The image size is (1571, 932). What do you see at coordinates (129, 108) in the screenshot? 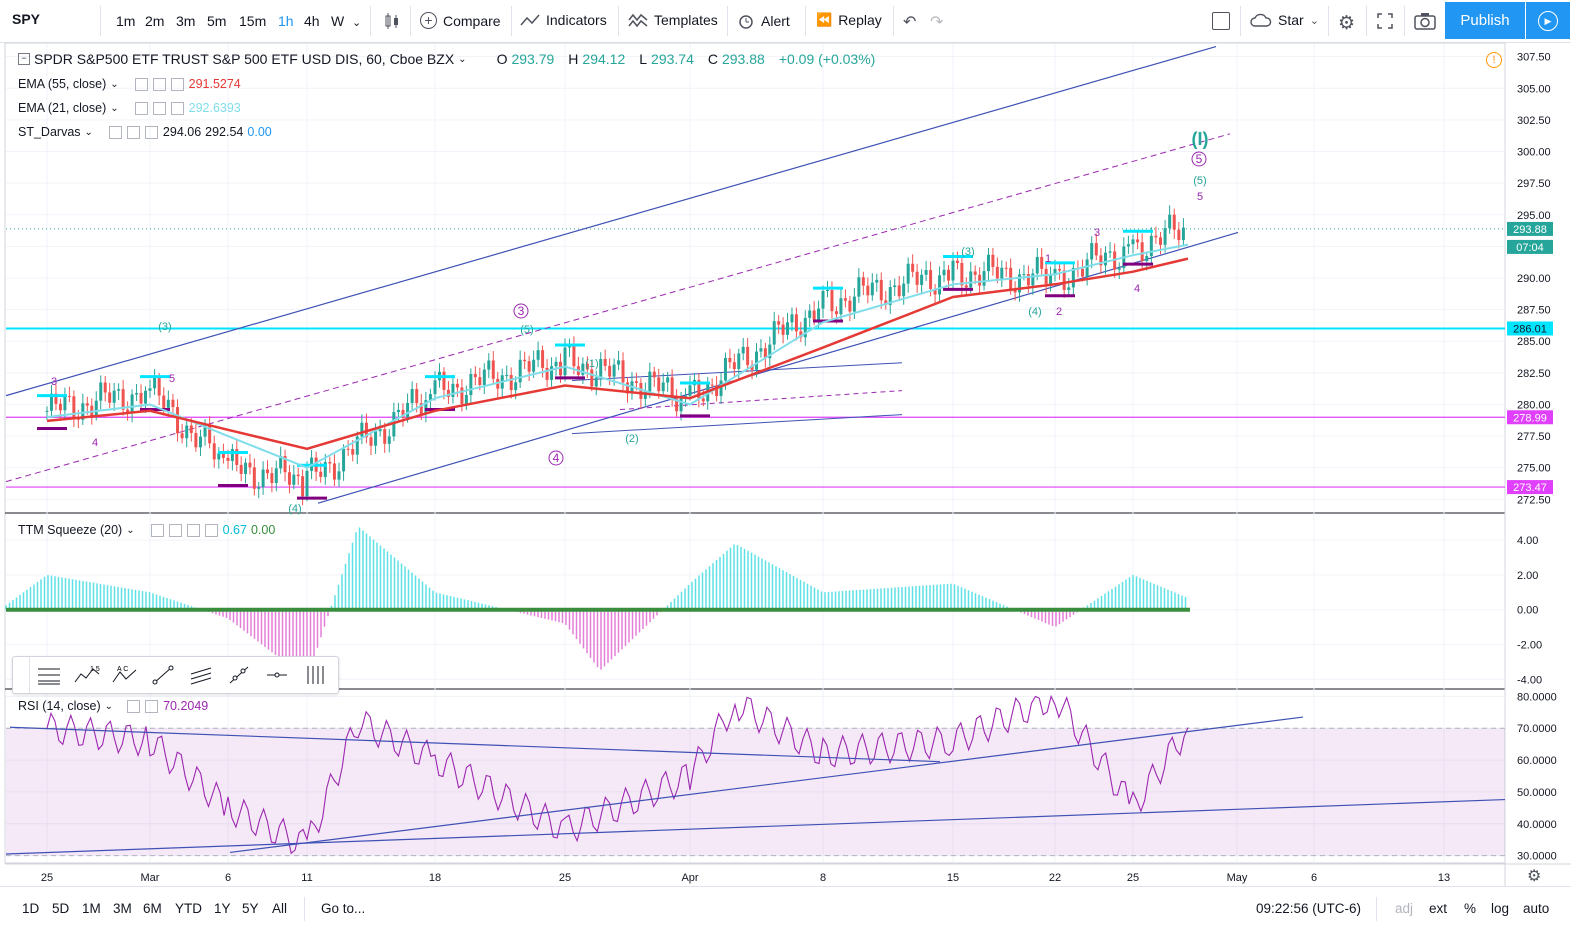
I see `ema21-legend: EMA (21, close) ⌄ 292.6393` at bounding box center [129, 108].